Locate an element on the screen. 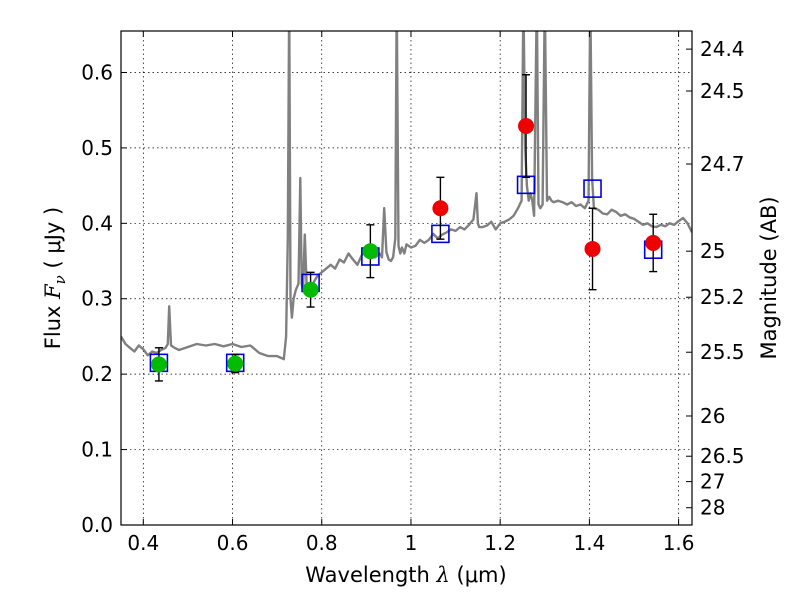 The height and width of the screenshot is (600, 800). y2-tick-label: 28 is located at coordinates (712, 508).